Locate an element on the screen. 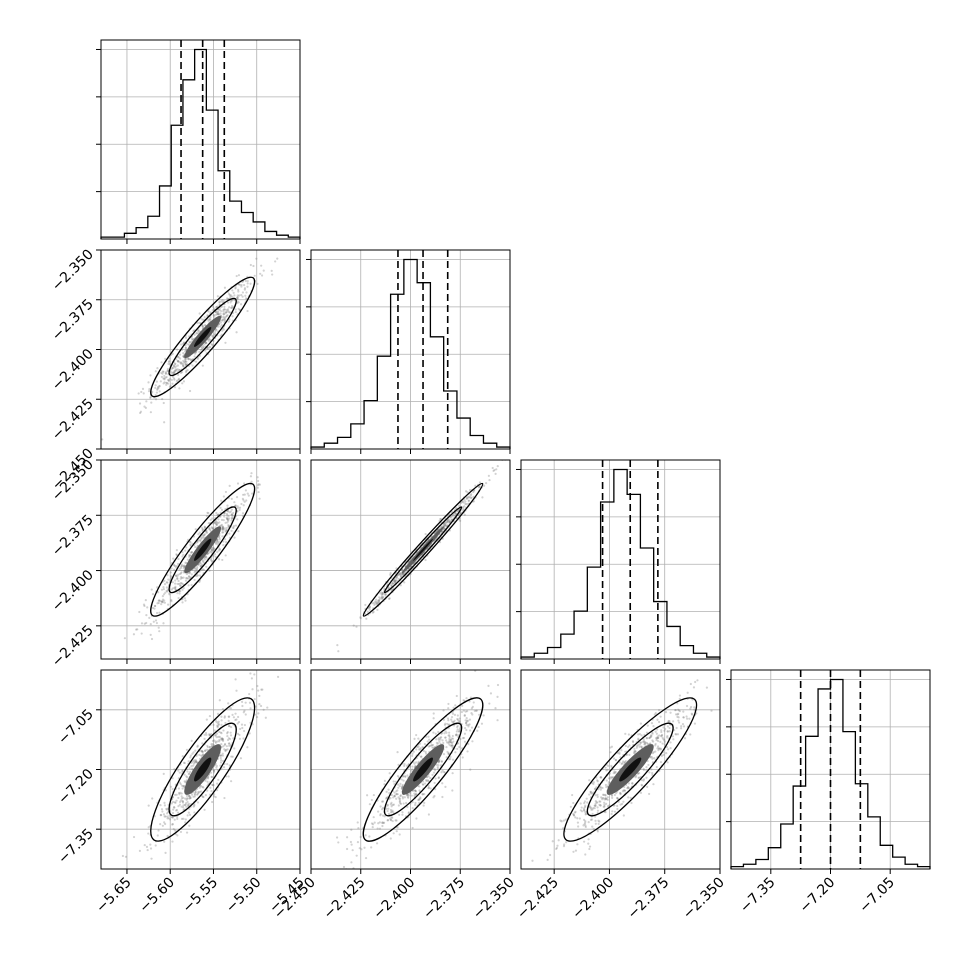 This screenshot has height=970, width=970. joint-density is located at coordinates (200, 766).